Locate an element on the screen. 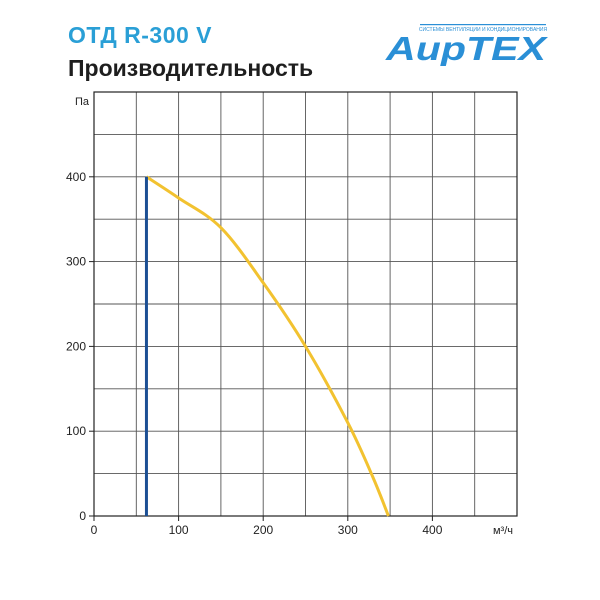  x-tick-label: 0 is located at coordinates (94, 530).